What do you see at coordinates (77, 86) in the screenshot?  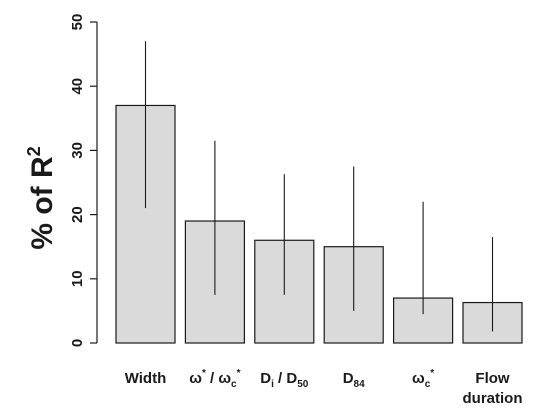 I see `y-tick-label: 40` at bounding box center [77, 86].